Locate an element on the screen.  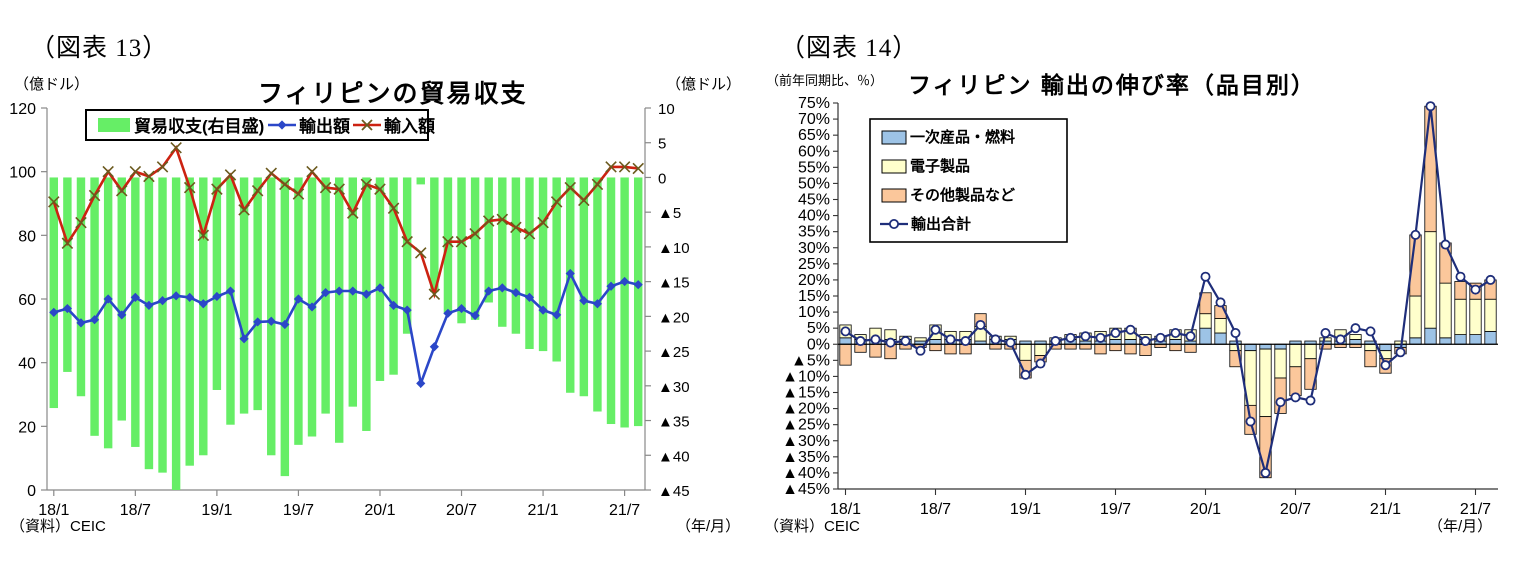
right-chart-y-tick-label: 75% is located at coordinates (814, 103).